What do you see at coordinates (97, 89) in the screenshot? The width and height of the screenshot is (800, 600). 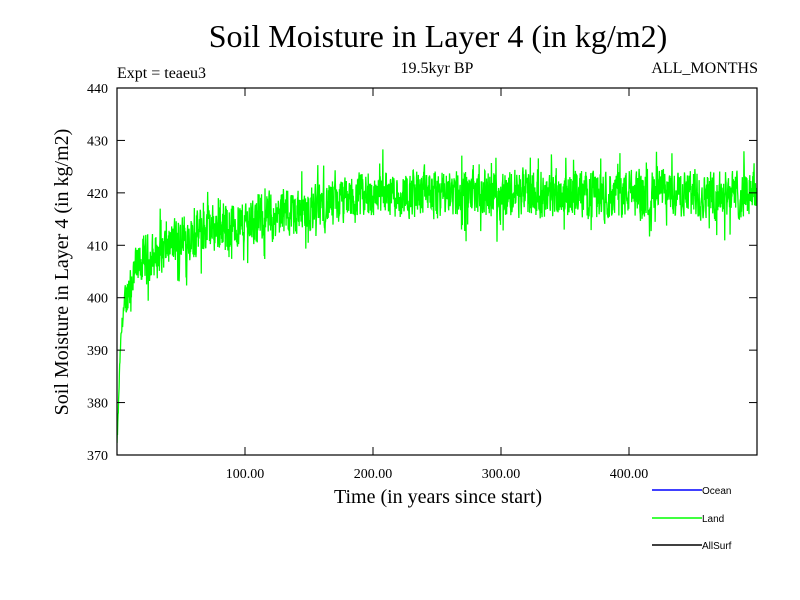 I see `y-tick-label: 440` at bounding box center [97, 89].